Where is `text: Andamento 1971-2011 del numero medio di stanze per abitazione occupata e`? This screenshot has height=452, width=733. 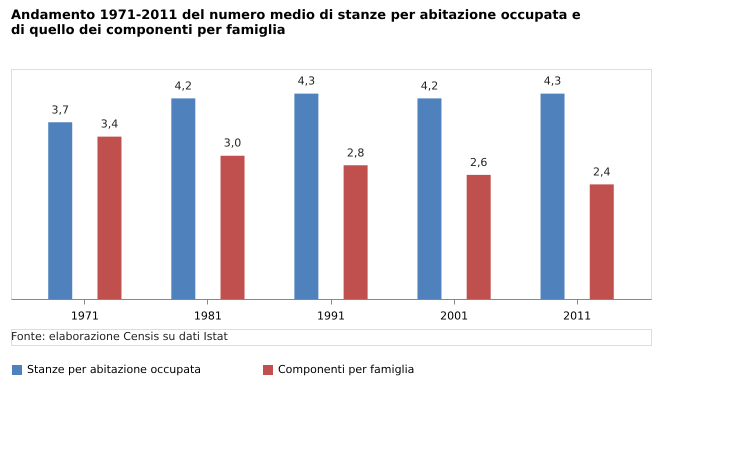
text: Andamento 1971-2011 del numero medio di stanze per abitazione occupata e is located at coordinates (296, 15).